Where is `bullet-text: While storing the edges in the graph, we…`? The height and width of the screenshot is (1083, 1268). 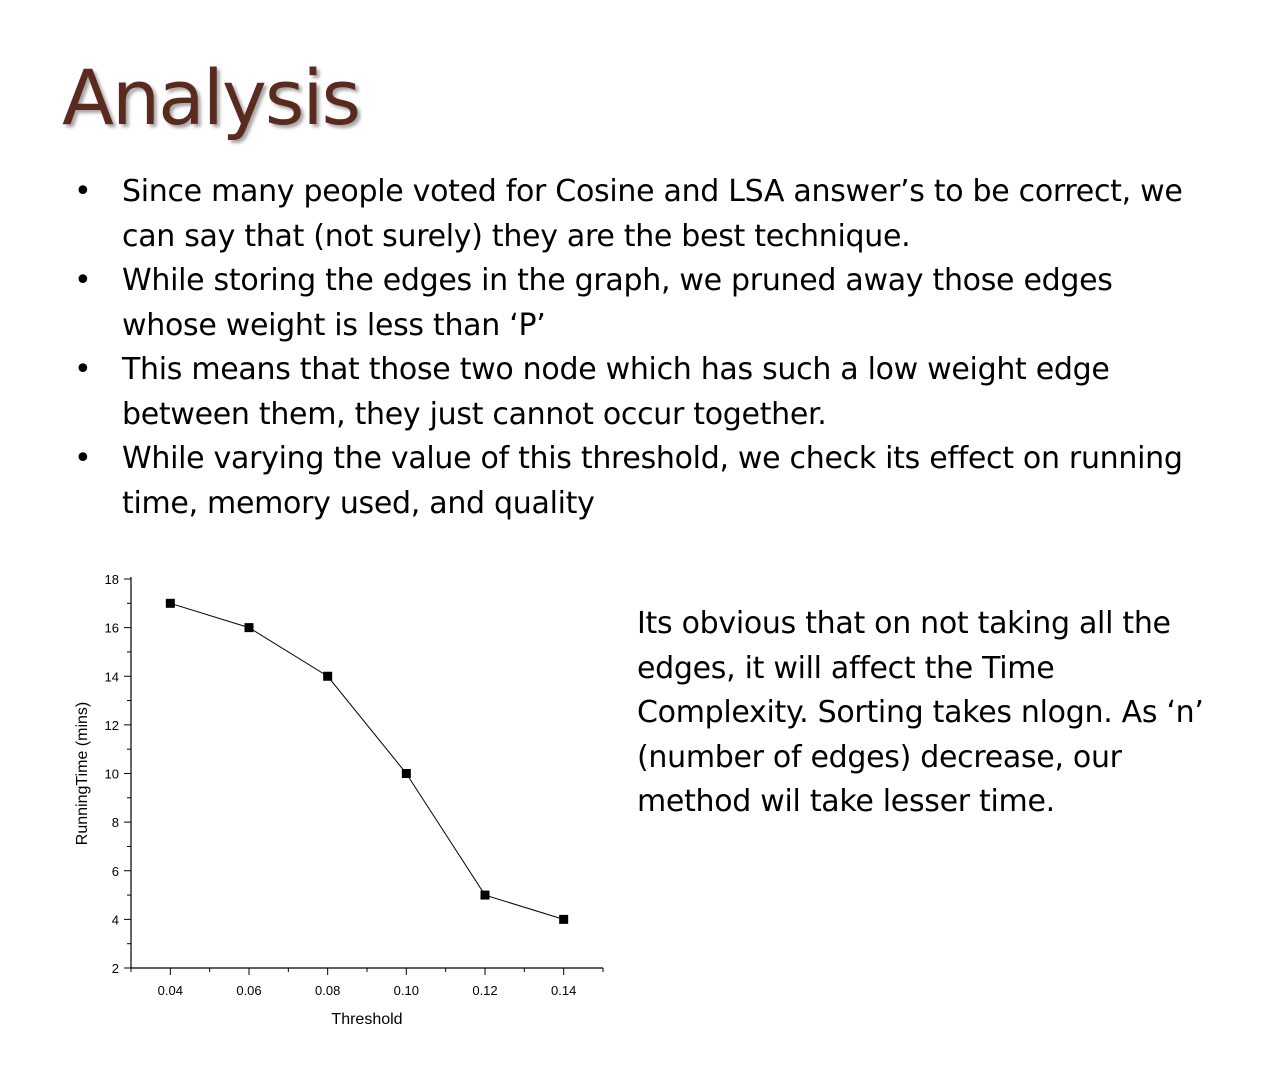
bullet-text: While storing the edges in the graph, we… is located at coordinates (617, 303).